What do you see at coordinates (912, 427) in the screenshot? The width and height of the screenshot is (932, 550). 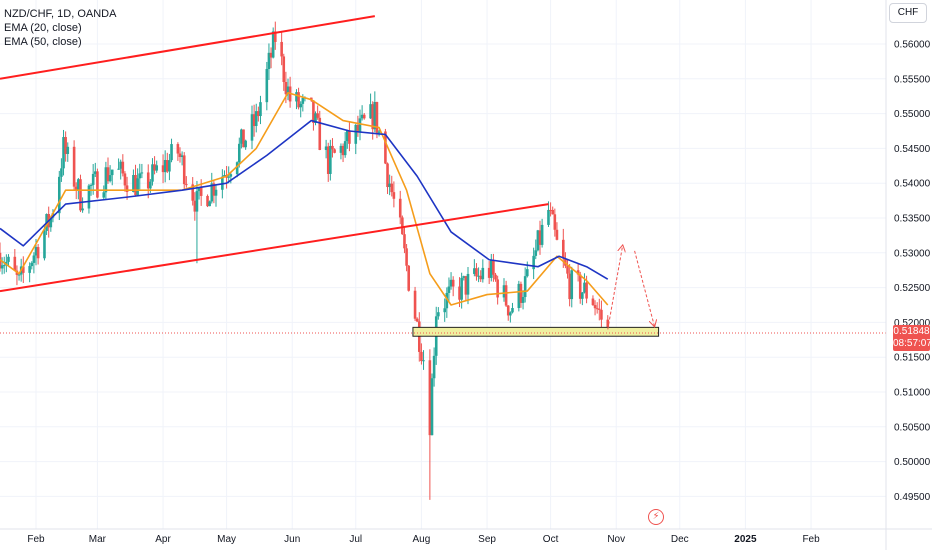 I see `price-tick-label: 0.50500` at bounding box center [912, 427].